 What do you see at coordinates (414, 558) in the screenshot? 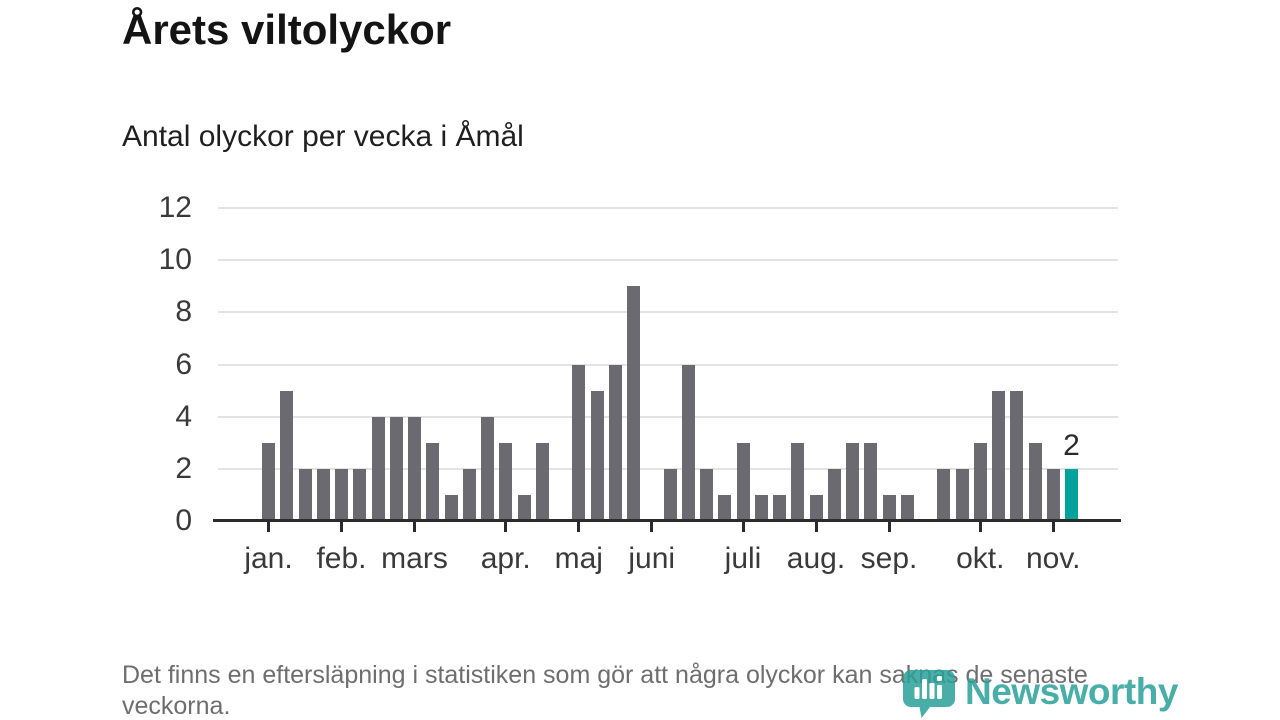
I see `x-axis-month-label: mars` at bounding box center [414, 558].